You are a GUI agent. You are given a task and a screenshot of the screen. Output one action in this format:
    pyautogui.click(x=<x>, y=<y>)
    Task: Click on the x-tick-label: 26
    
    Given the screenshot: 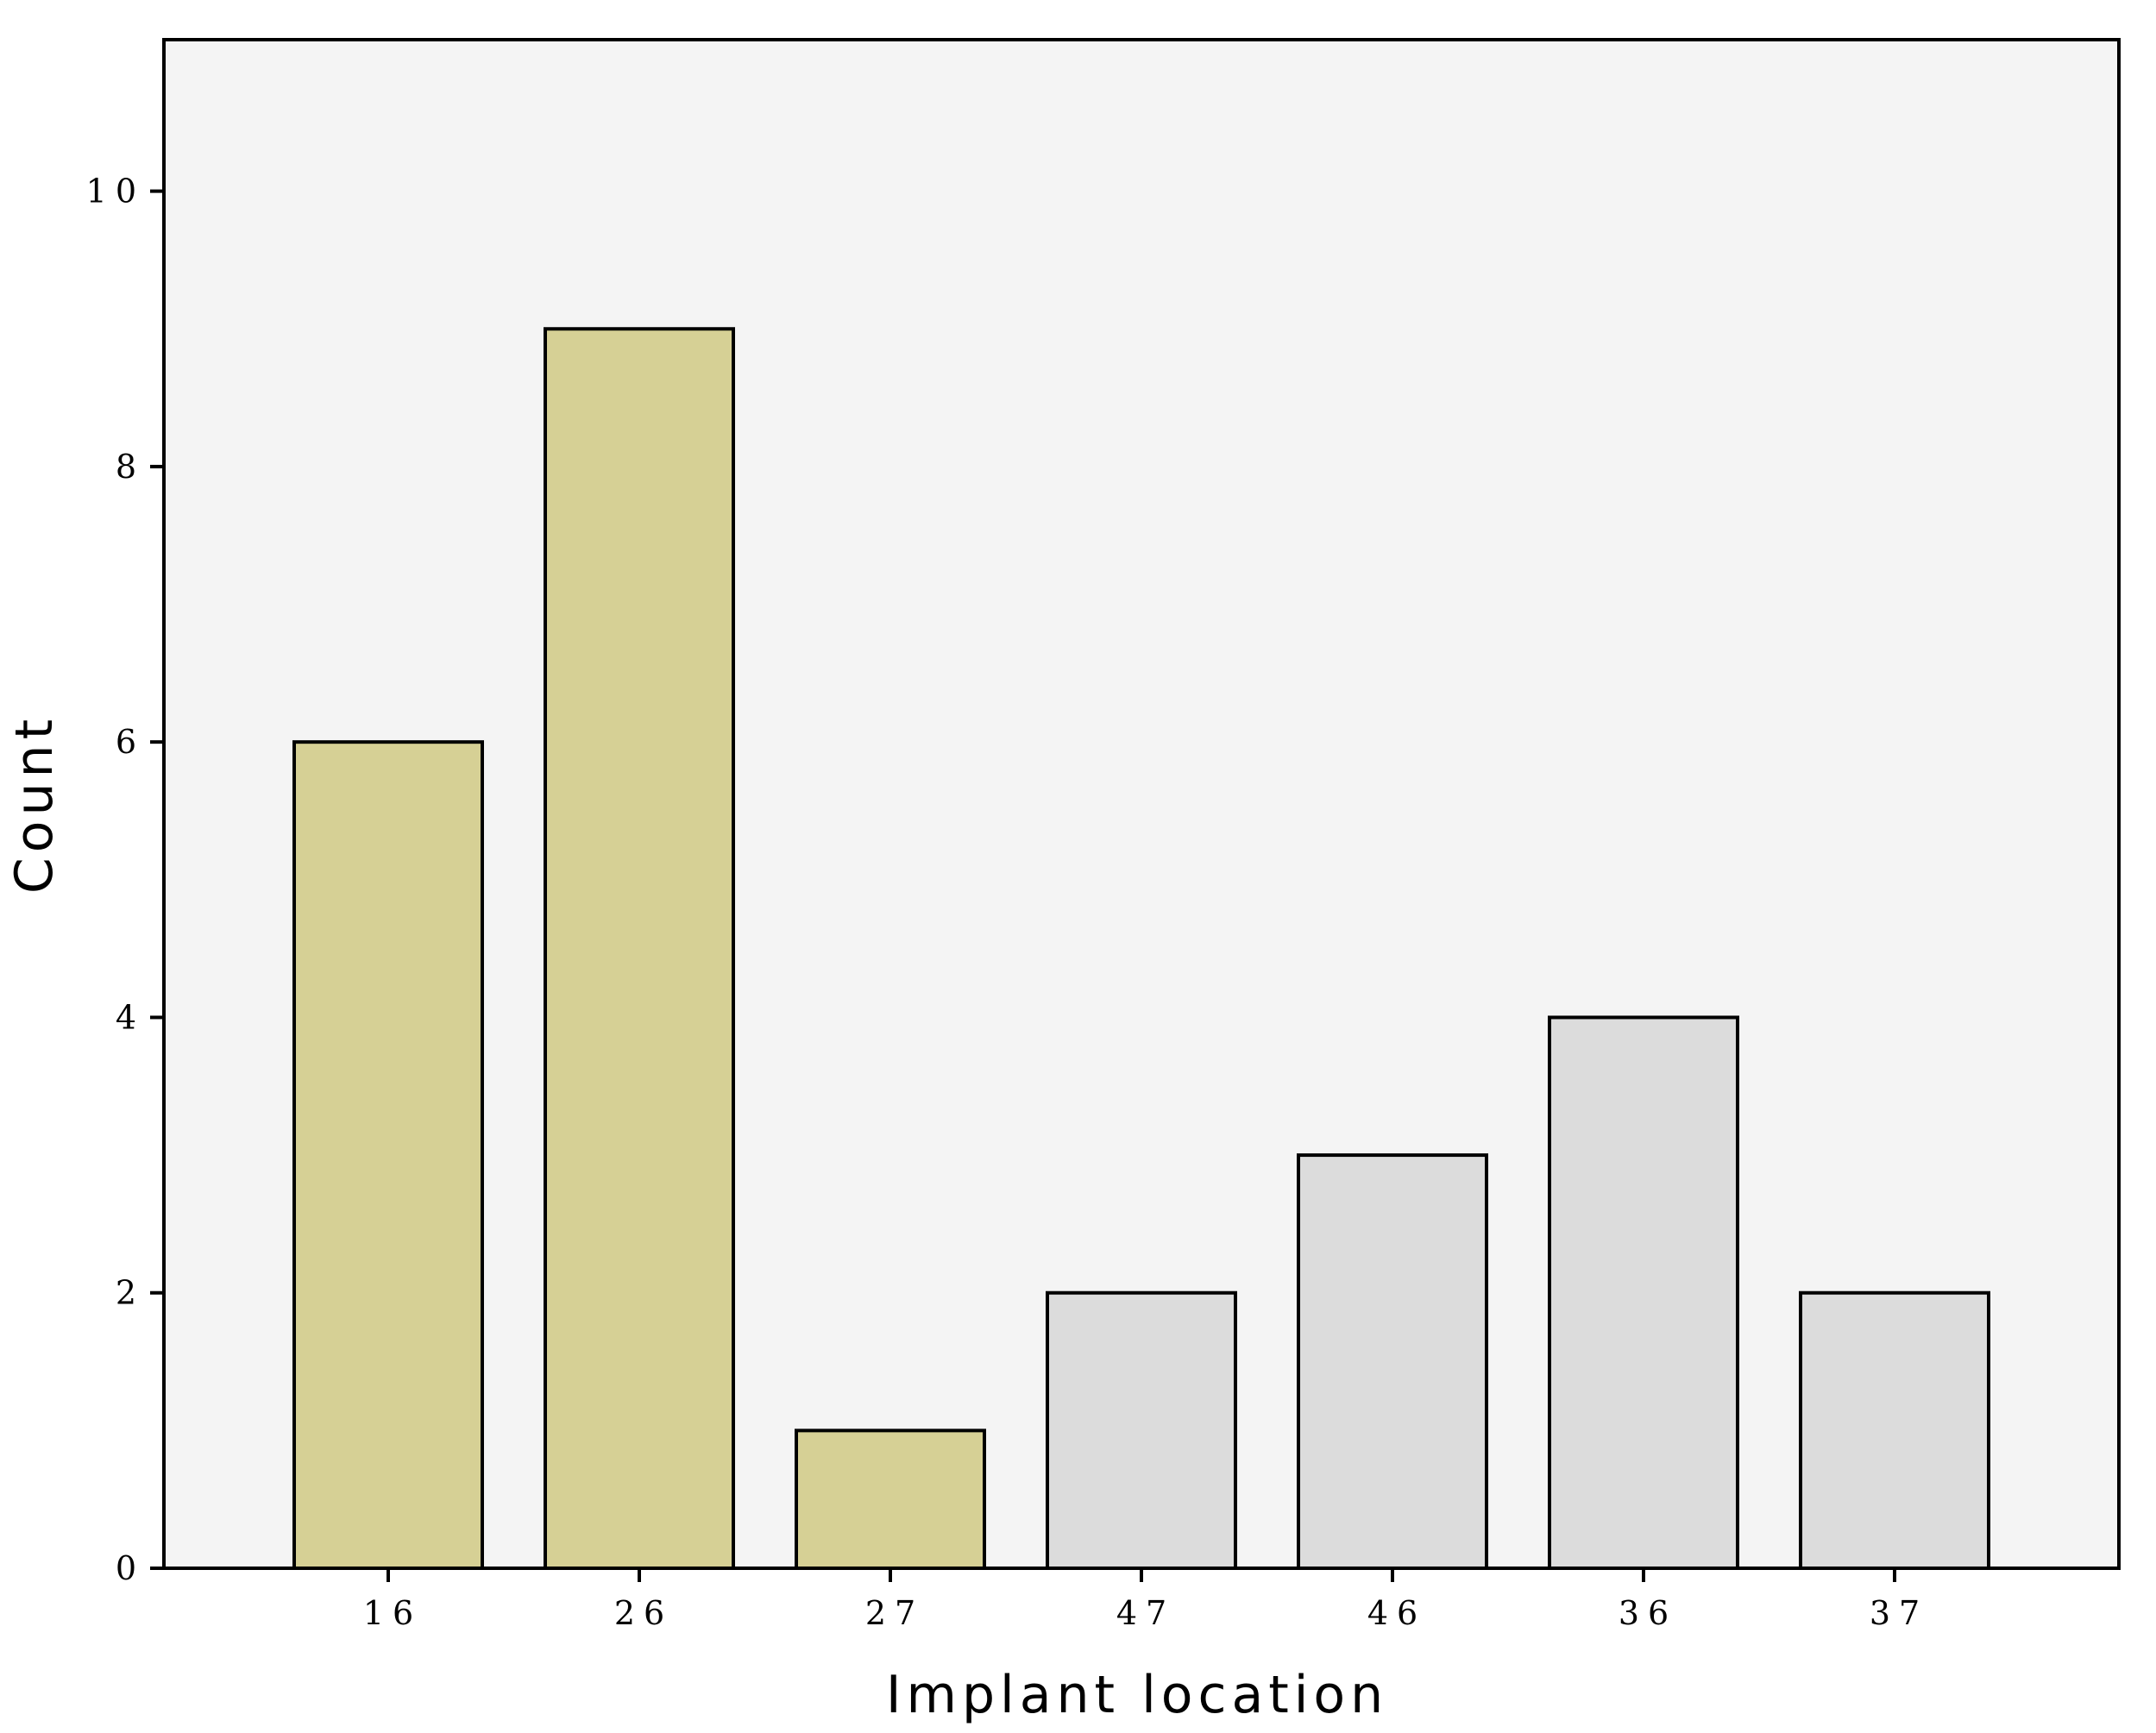 What is the action you would take?
    pyautogui.click(x=643, y=1613)
    